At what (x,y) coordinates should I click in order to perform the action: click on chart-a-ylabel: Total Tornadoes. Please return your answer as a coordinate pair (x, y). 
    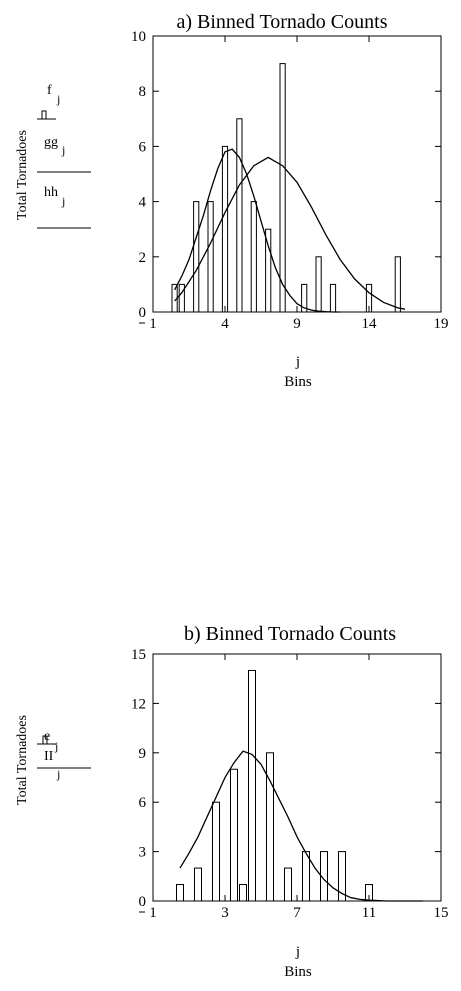
    Looking at the image, I should click on (22, 175).